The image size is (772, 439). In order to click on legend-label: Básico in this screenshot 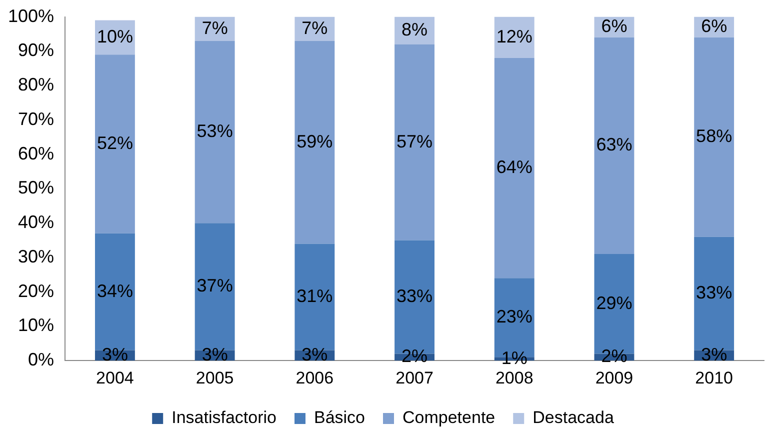, I will do `click(340, 418)`.